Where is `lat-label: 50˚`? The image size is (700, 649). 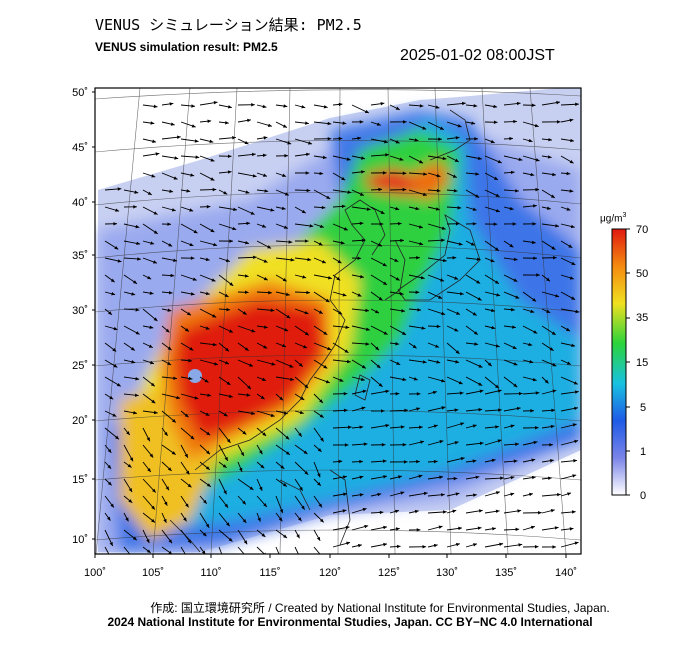 lat-label: 50˚ is located at coordinates (80, 93).